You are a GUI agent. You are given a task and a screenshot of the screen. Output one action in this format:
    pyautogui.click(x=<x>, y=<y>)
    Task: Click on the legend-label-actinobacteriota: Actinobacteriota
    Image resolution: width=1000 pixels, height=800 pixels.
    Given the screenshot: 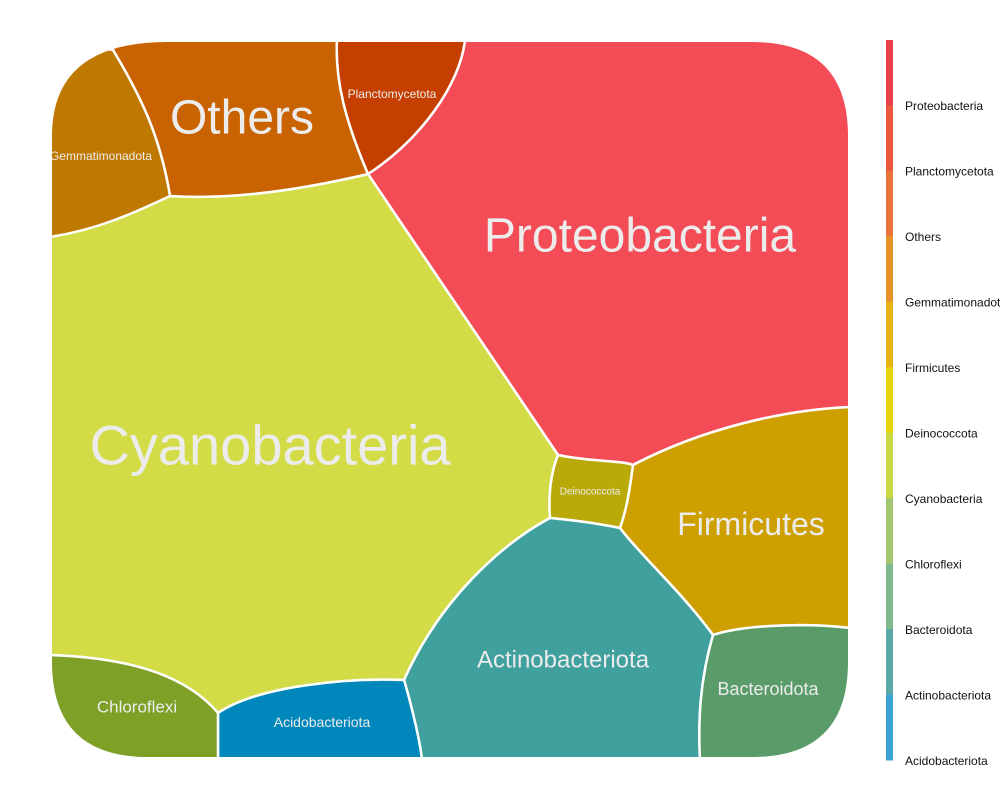 What is the action you would take?
    pyautogui.click(x=948, y=696)
    